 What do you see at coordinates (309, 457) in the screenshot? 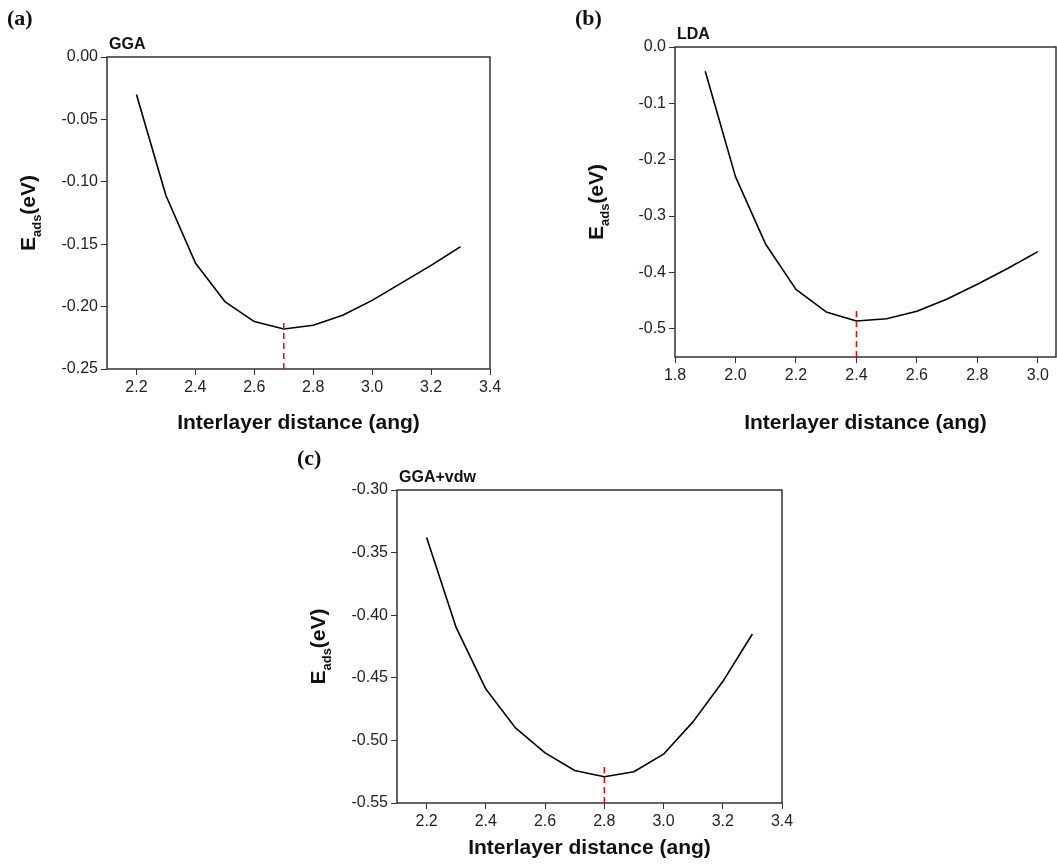
I see `text: (c)` at bounding box center [309, 457].